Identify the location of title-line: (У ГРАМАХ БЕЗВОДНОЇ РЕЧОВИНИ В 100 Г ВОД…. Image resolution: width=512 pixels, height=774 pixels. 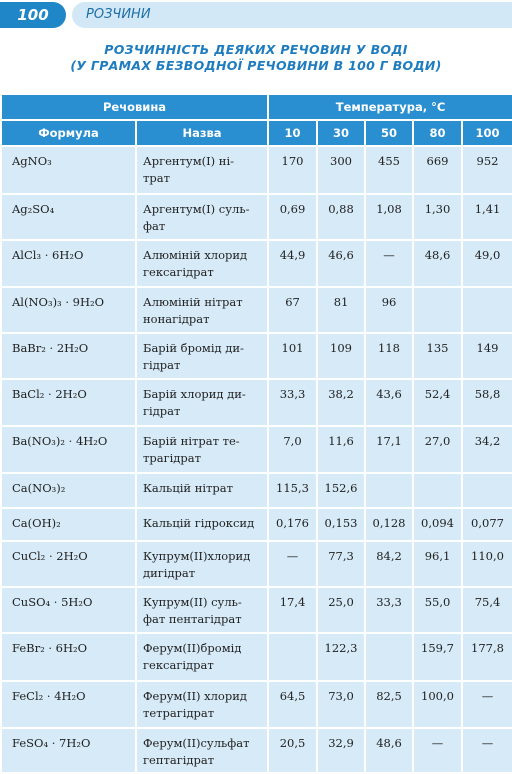
(256, 65).